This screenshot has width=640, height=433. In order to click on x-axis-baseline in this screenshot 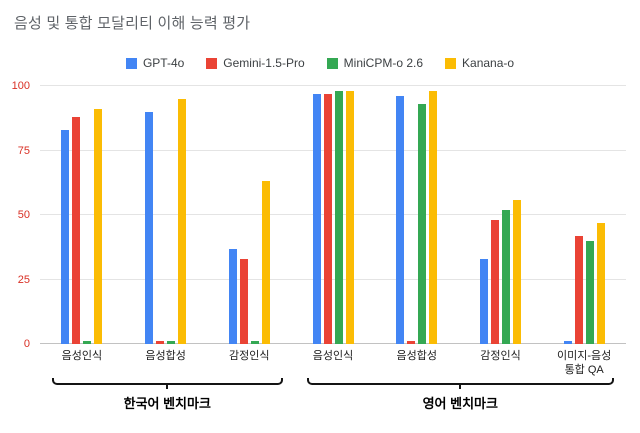, I will do `click(333, 343)`.